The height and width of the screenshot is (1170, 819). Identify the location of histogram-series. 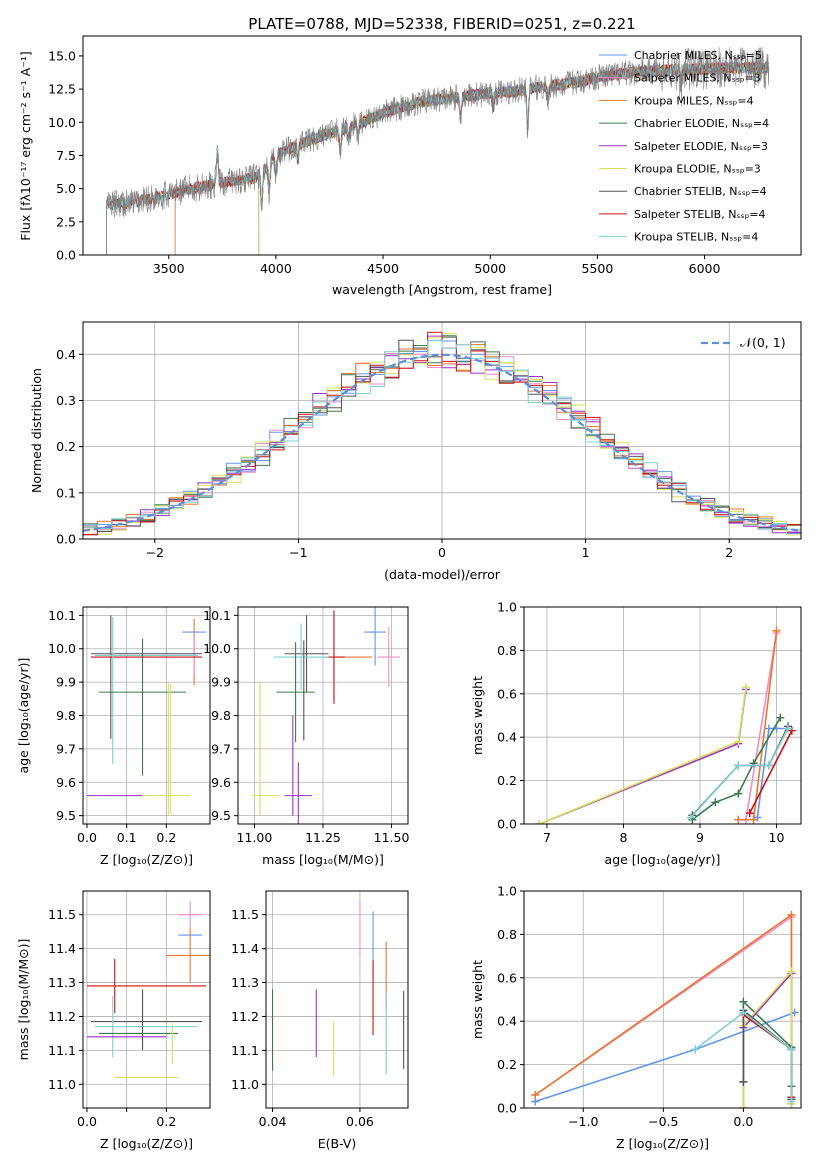
(442, 439).